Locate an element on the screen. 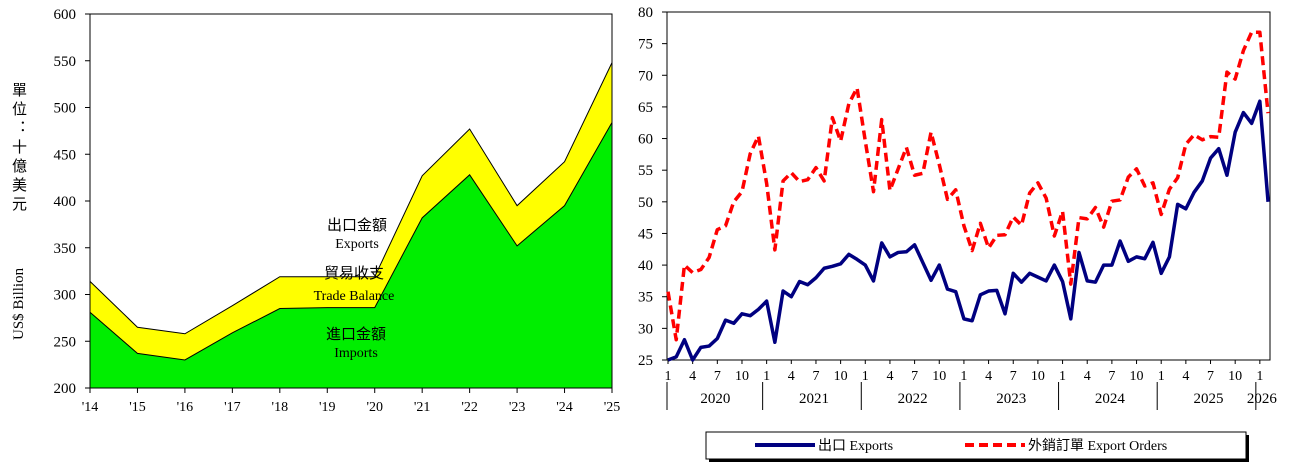 The height and width of the screenshot is (463, 1295). x-tick-label: '24 is located at coordinates (564, 407).